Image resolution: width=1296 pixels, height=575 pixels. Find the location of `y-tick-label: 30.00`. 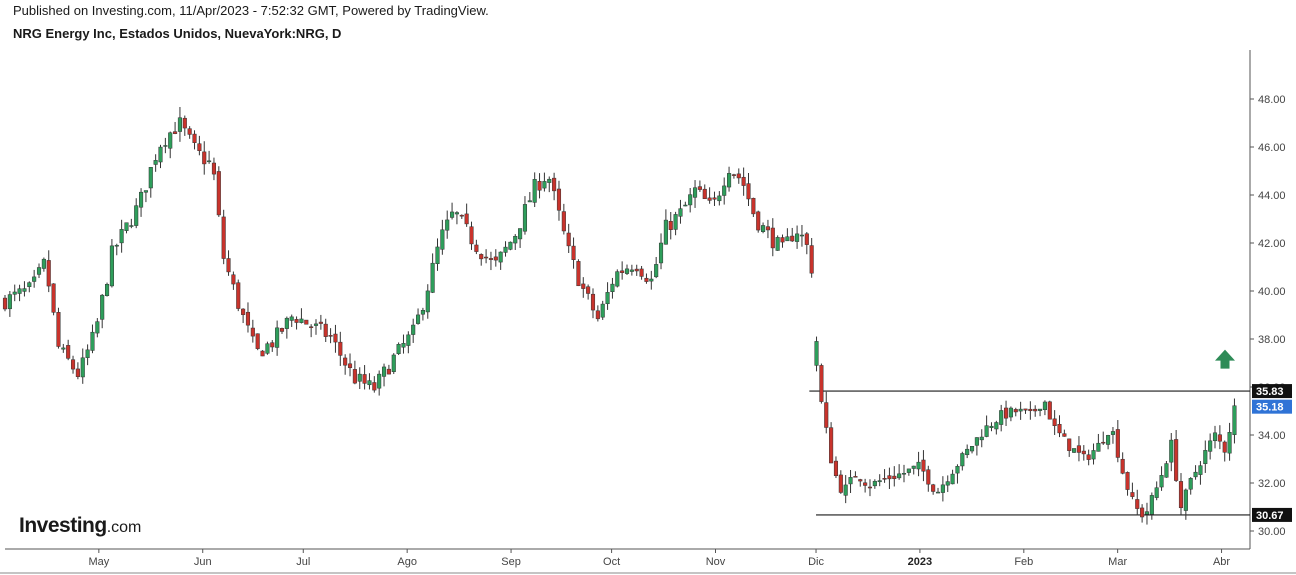

y-tick-label: 30.00 is located at coordinates (1272, 532).